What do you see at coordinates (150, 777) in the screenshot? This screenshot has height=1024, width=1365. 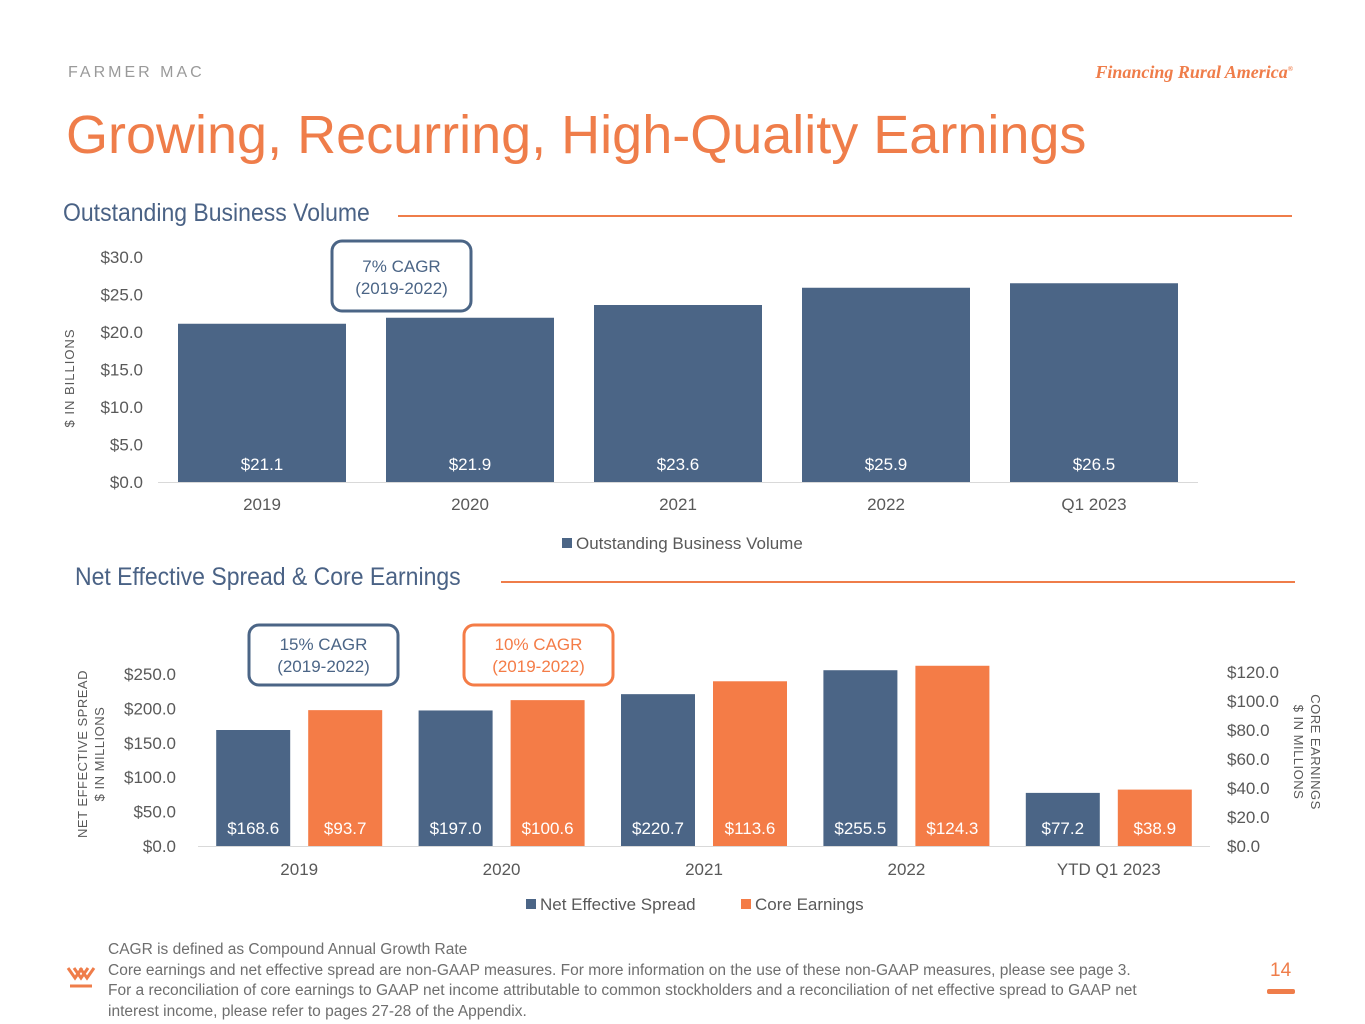 I see `y-left-tick-label: $100.0` at bounding box center [150, 777].